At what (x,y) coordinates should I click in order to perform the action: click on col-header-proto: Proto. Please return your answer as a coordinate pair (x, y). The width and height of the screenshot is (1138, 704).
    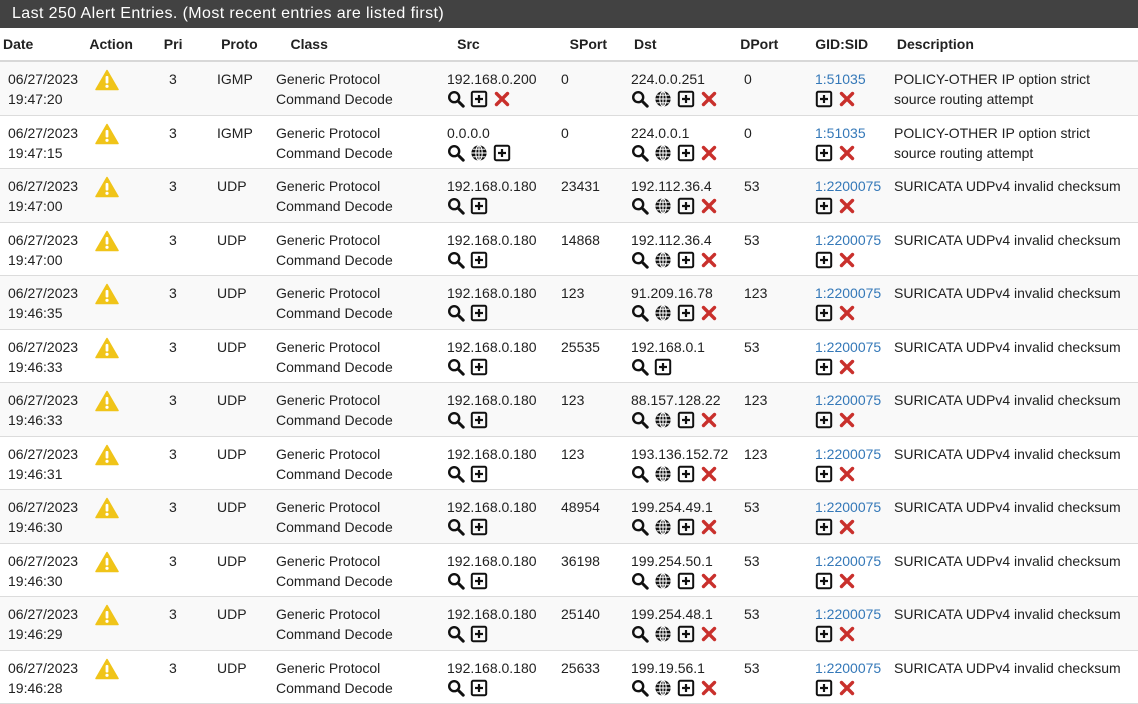
    Looking at the image, I should click on (246, 44).